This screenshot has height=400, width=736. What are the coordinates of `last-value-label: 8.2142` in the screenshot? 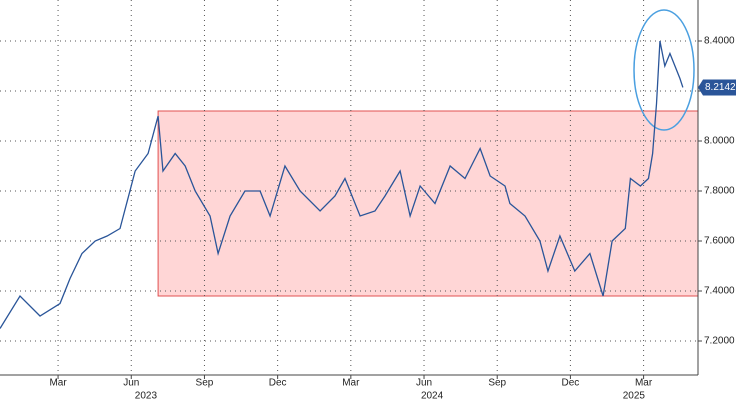 It's located at (720, 87).